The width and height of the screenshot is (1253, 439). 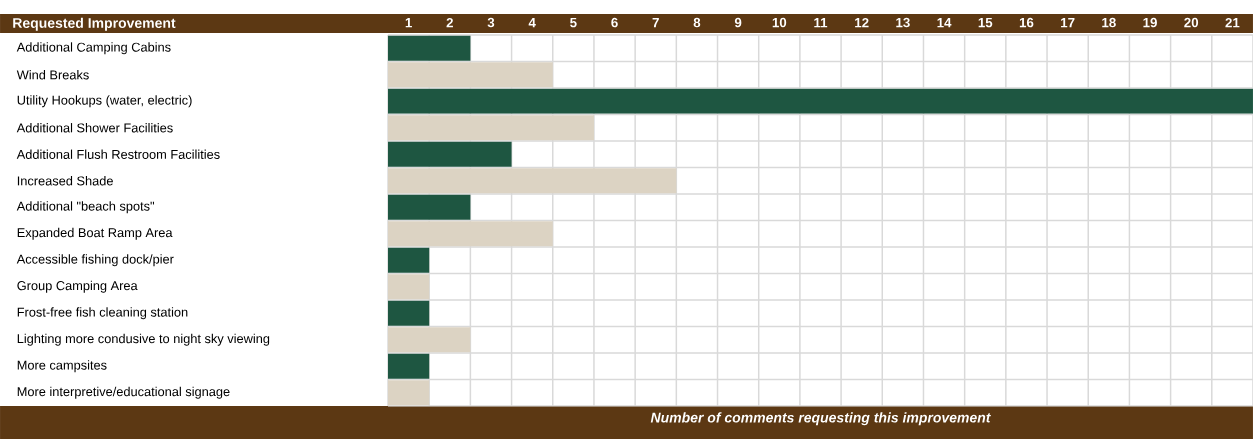 I want to click on x-tick-label: 4, so click(x=532, y=23).